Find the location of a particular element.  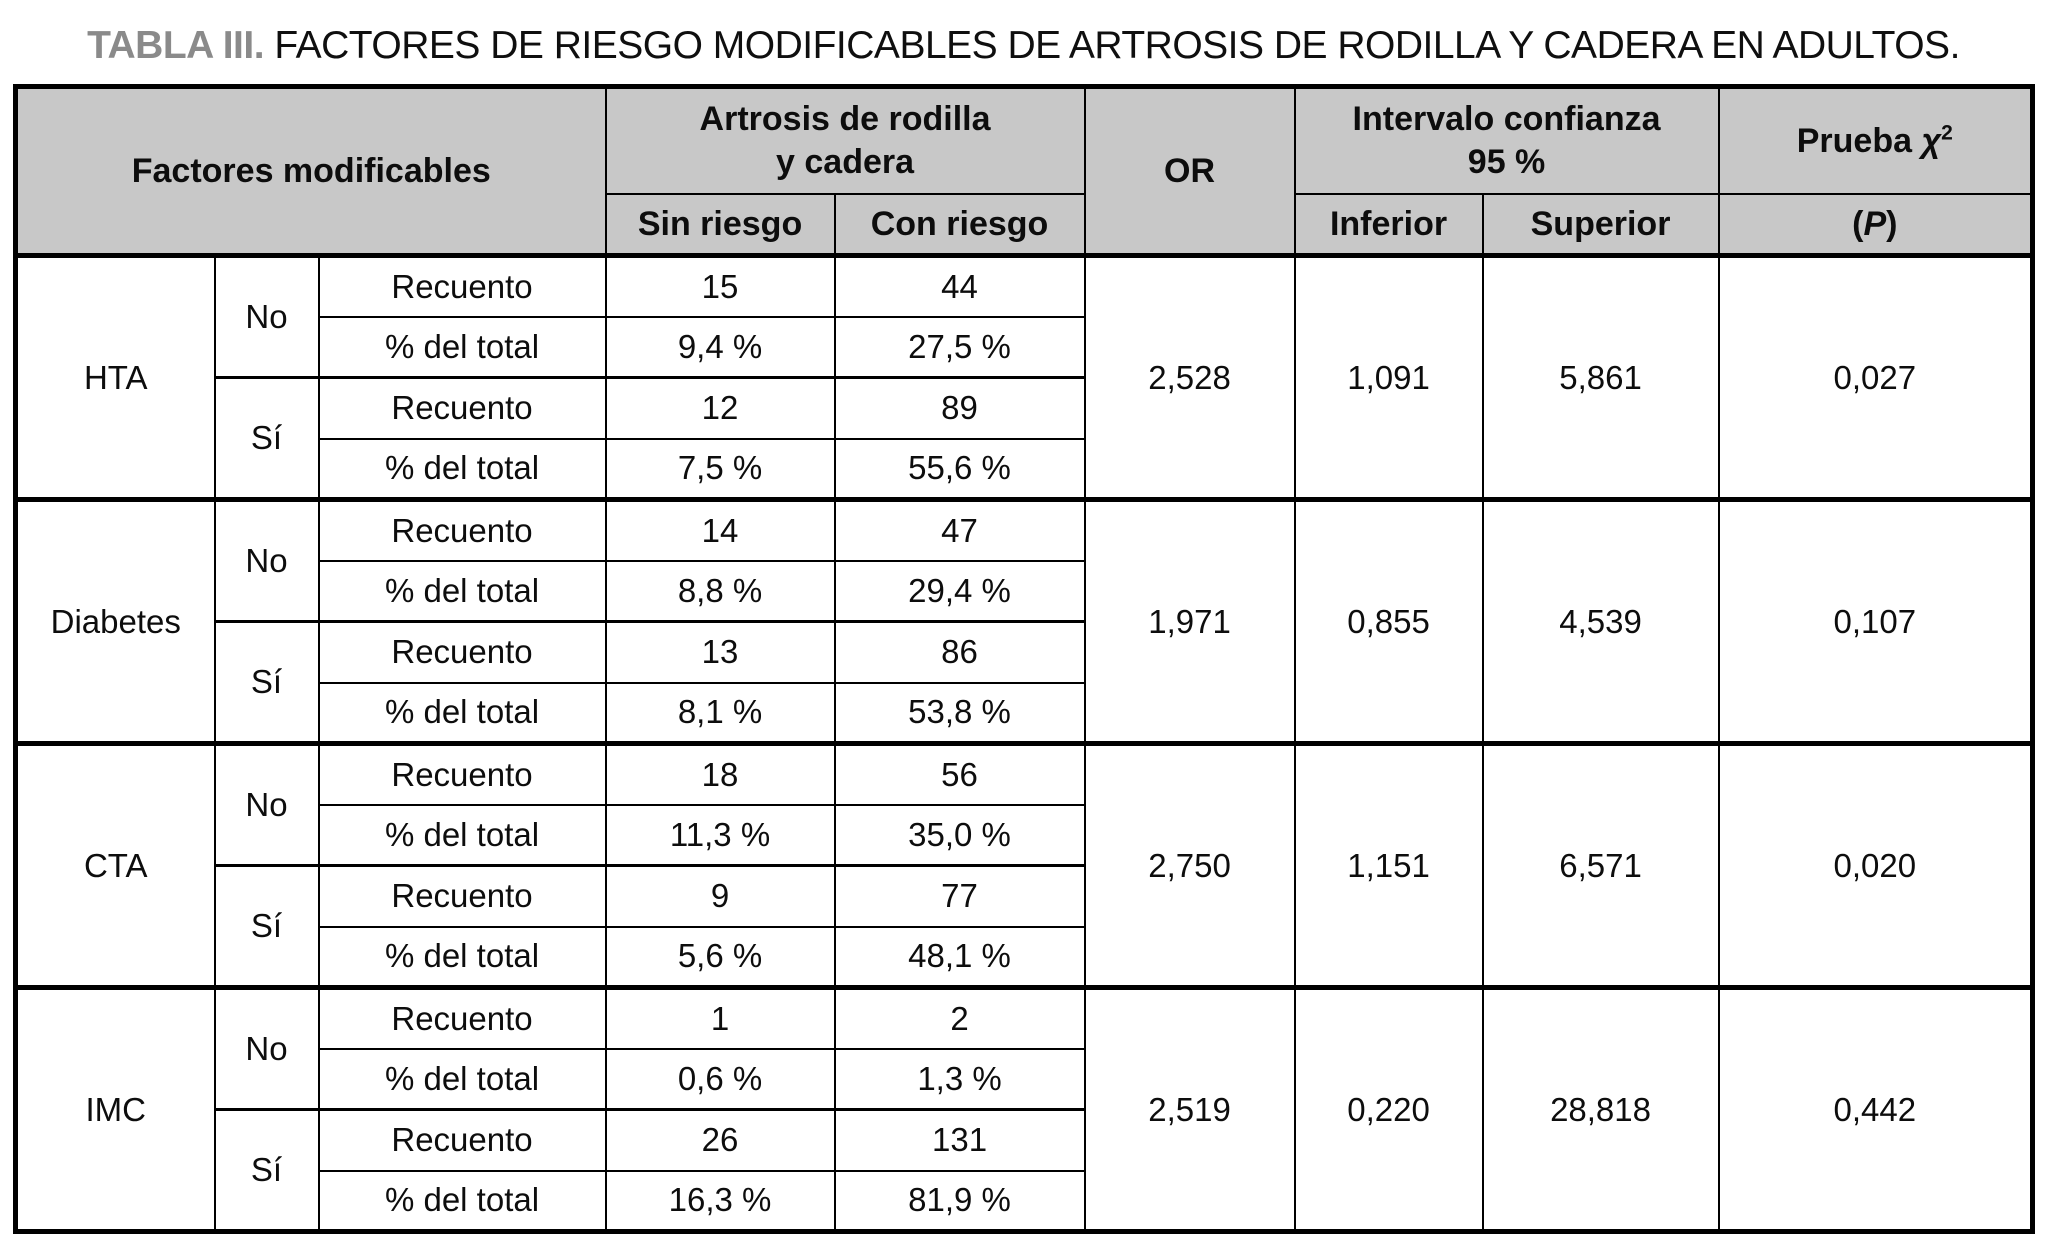

cell-diabetes-no-pct-con: 29,4 % is located at coordinates (959, 591).